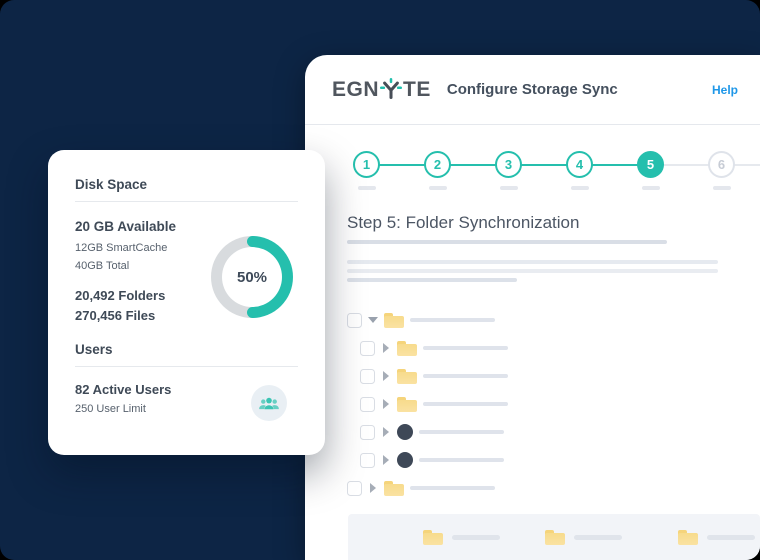 This screenshot has width=760, height=560. Describe the element at coordinates (417, 89) in the screenshot. I see `logo-text-post: TE` at that location.